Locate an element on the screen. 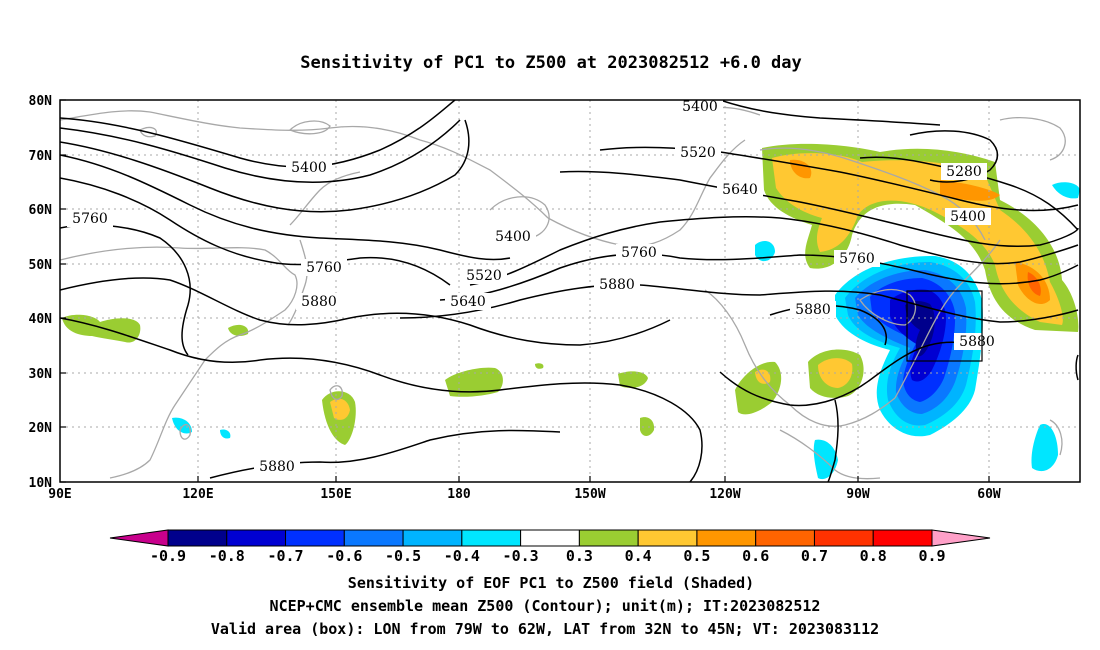 The width and height of the screenshot is (1100, 650). positive-sensitivity-atlantic-red is located at coordinates (1034, 284).